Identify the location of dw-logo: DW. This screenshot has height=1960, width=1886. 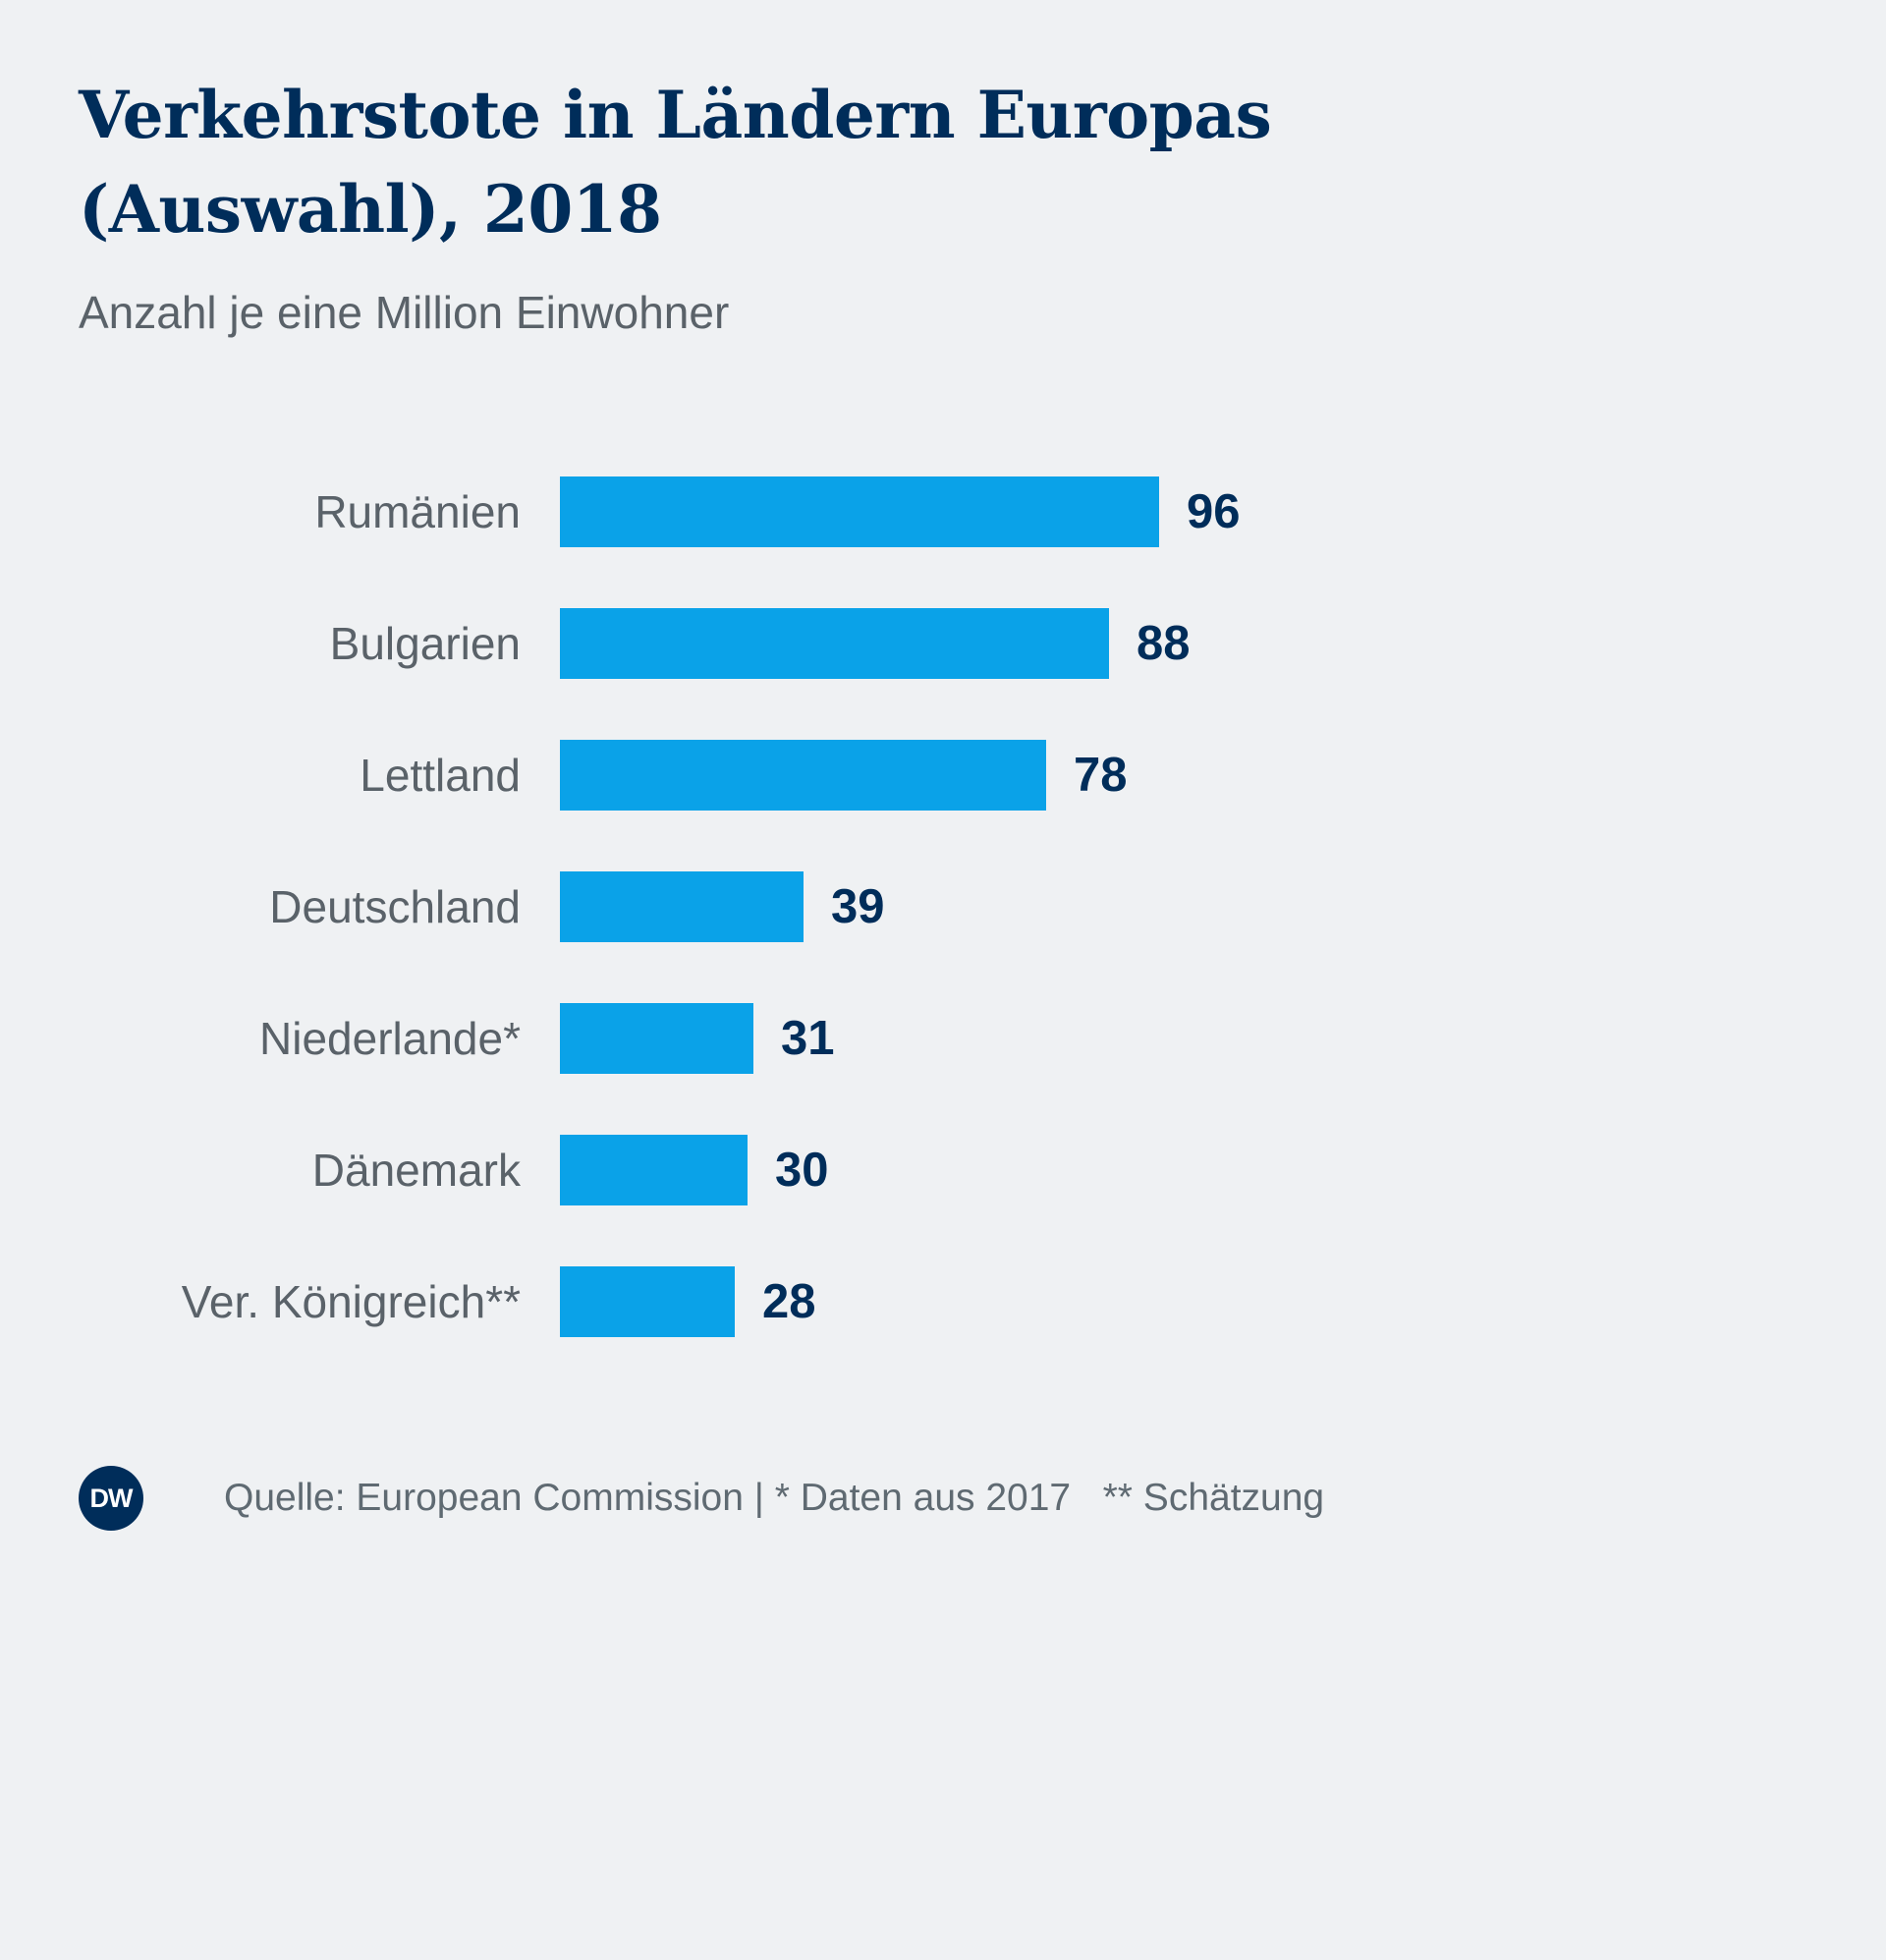
(111, 1498).